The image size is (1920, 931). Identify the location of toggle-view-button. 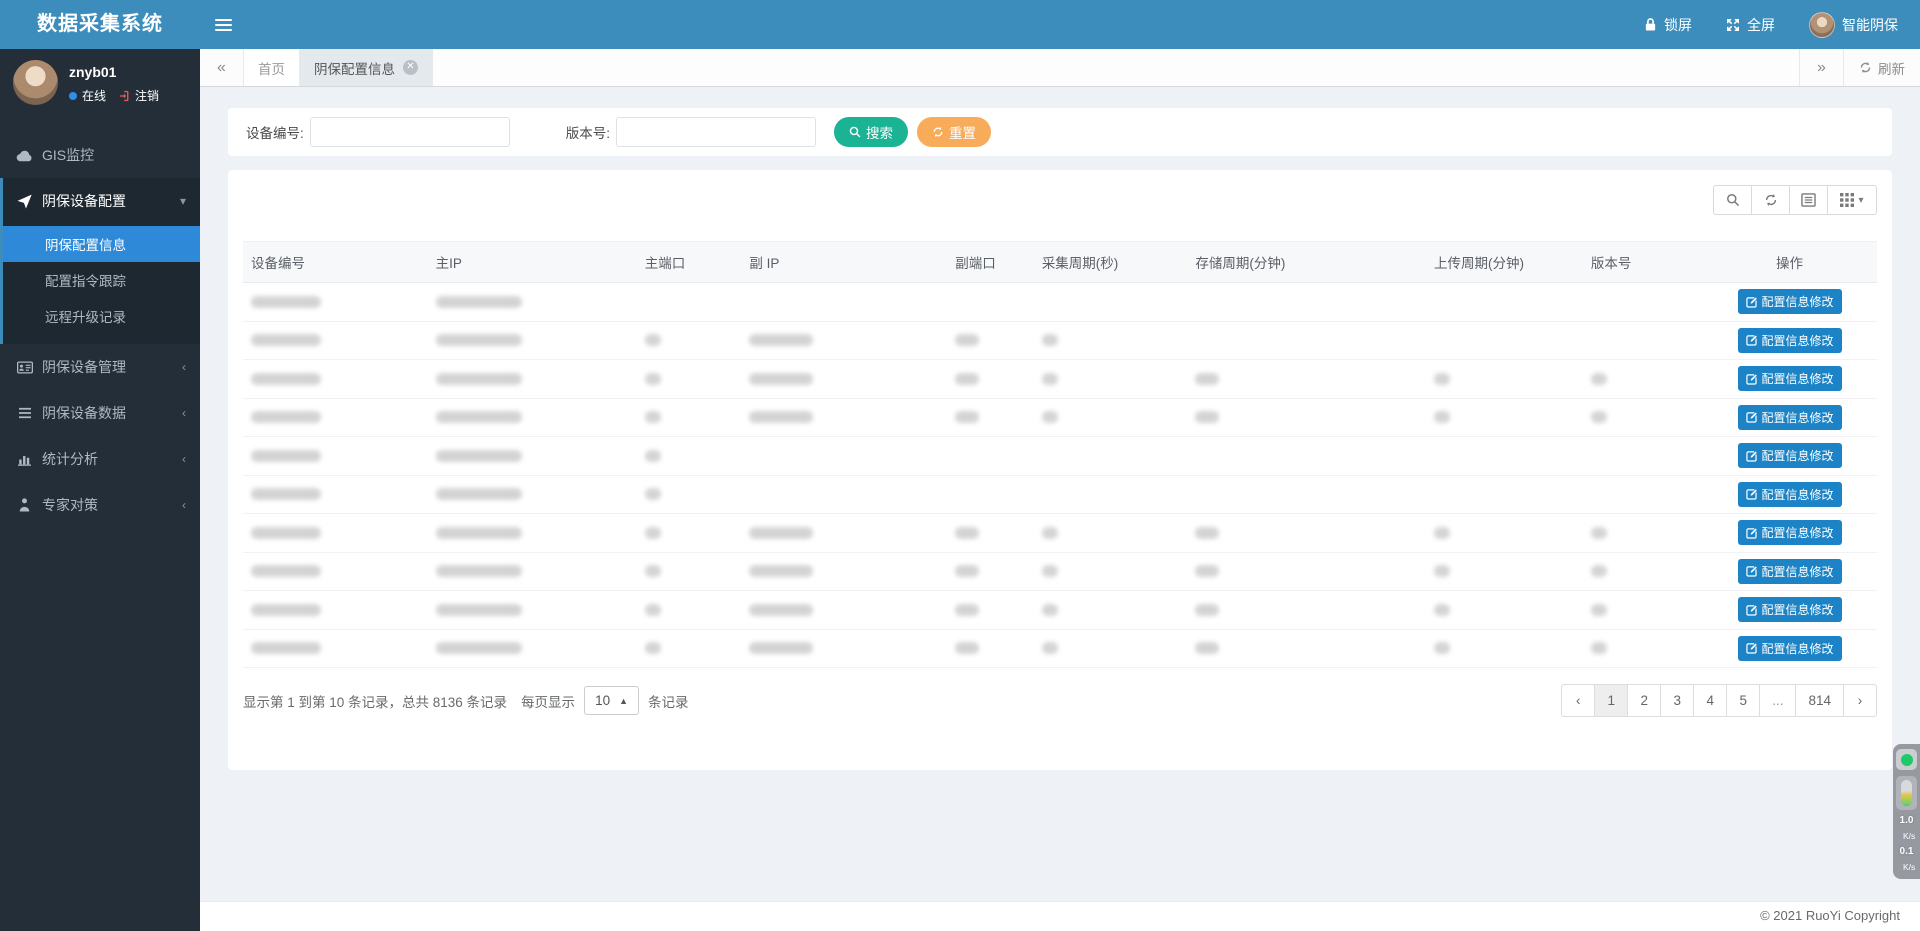
(1808, 200).